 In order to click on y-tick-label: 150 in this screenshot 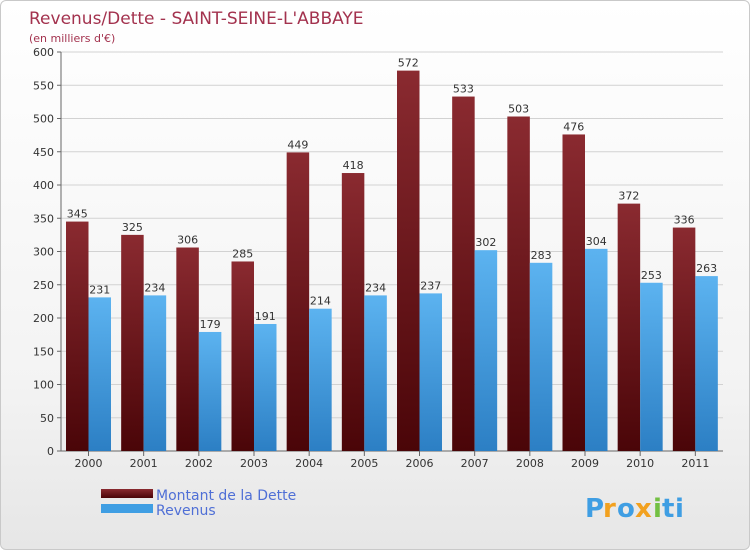, I will do `click(43, 351)`.